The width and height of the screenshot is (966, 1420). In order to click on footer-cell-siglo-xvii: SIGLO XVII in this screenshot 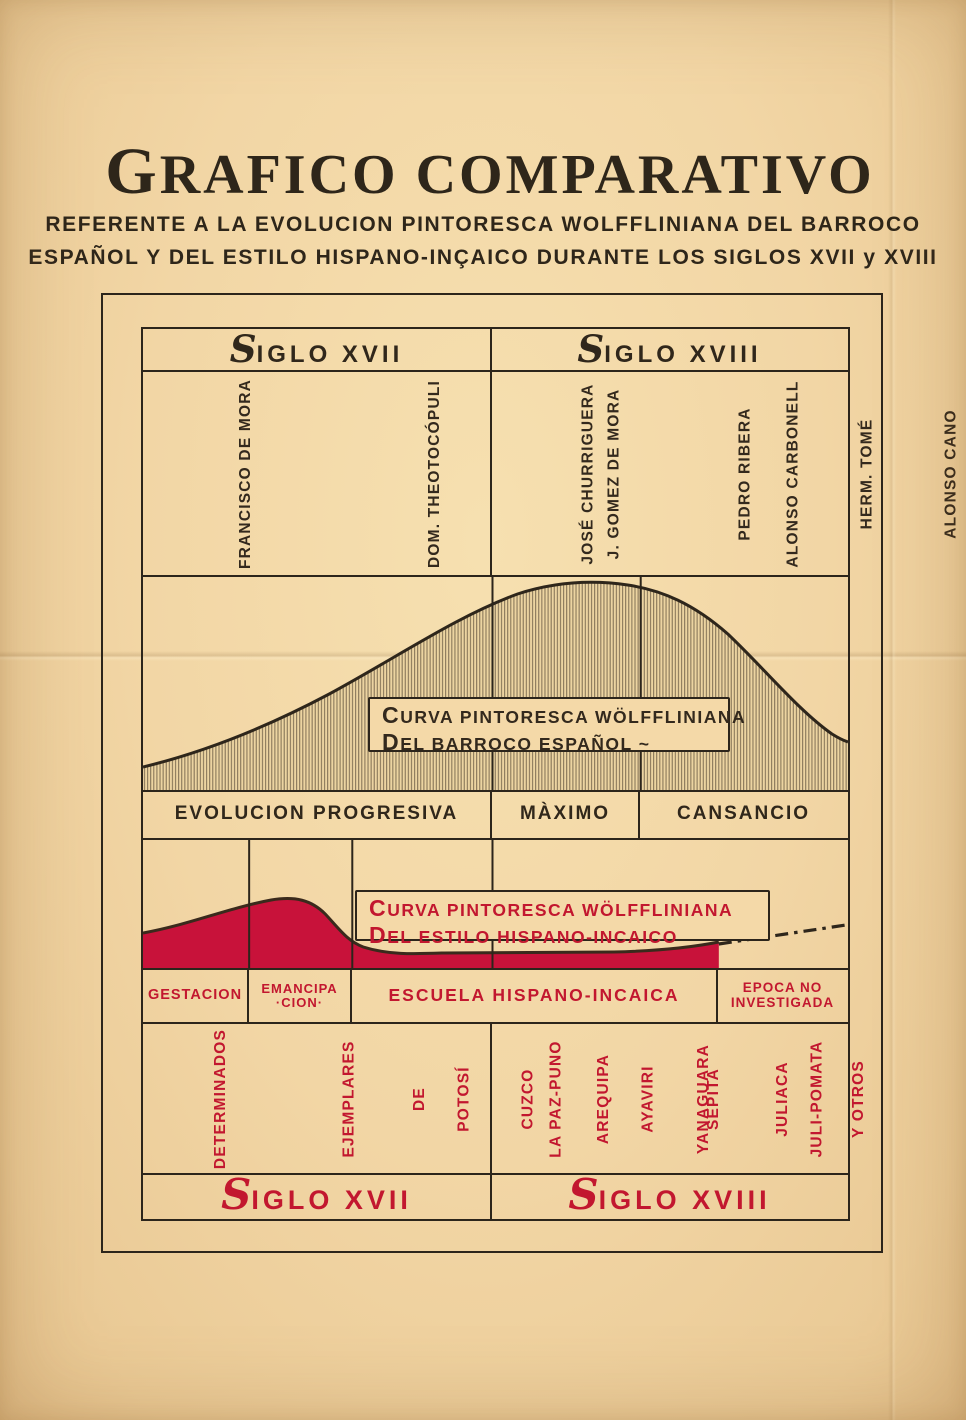, I will do `click(317, 1194)`.